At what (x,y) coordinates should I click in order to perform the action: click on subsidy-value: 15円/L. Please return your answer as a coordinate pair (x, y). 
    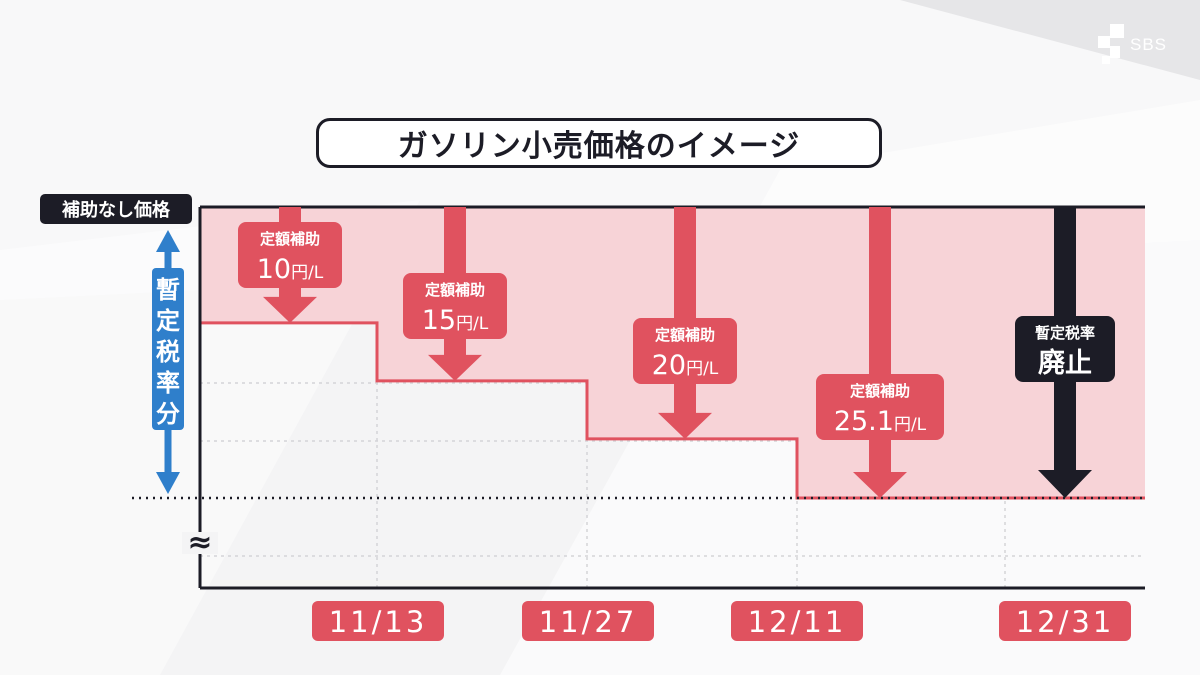
    Looking at the image, I should click on (455, 320).